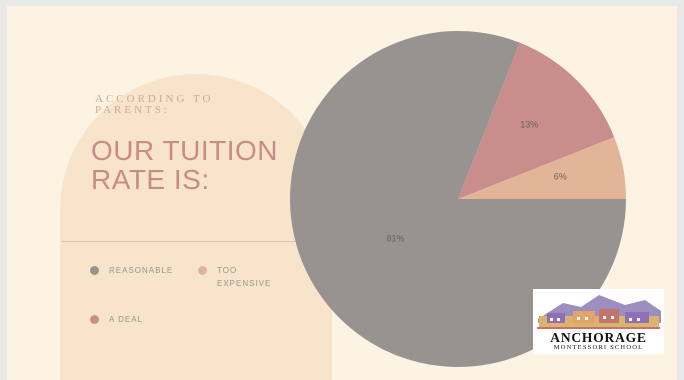 This screenshot has height=380, width=684. I want to click on pie-label-too-expensive: 6%, so click(560, 176).